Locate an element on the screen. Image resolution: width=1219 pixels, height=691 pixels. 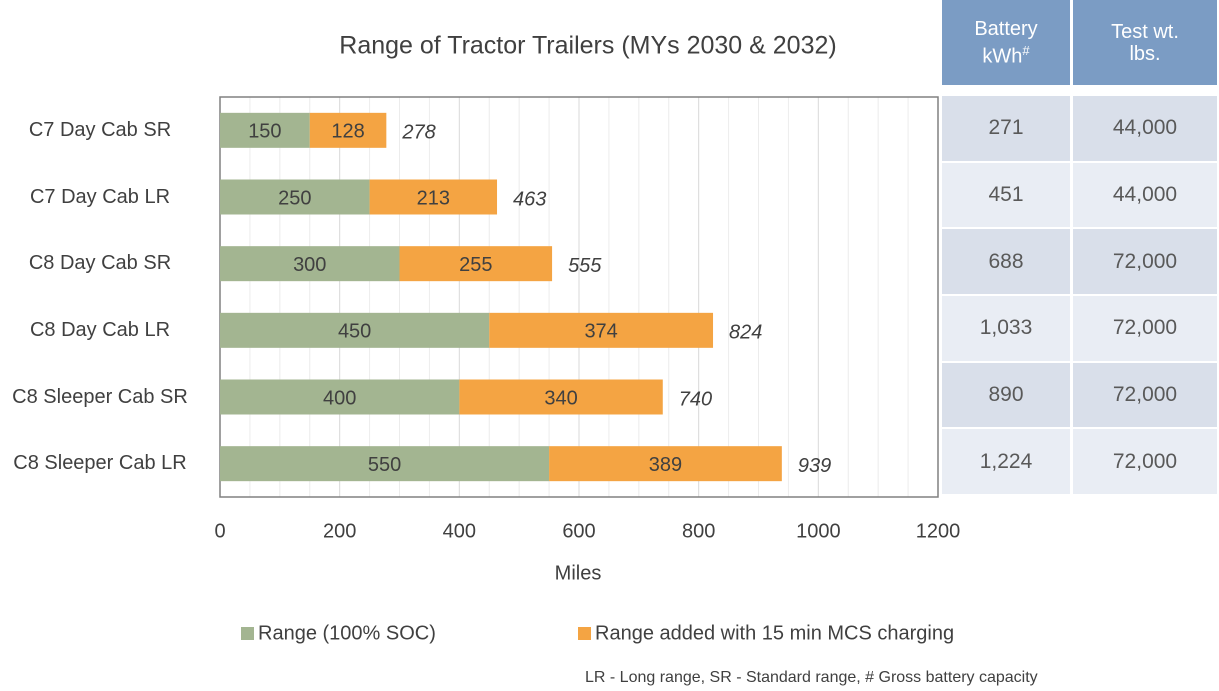
category-label: C7 Day Cab LR is located at coordinates (100, 196).